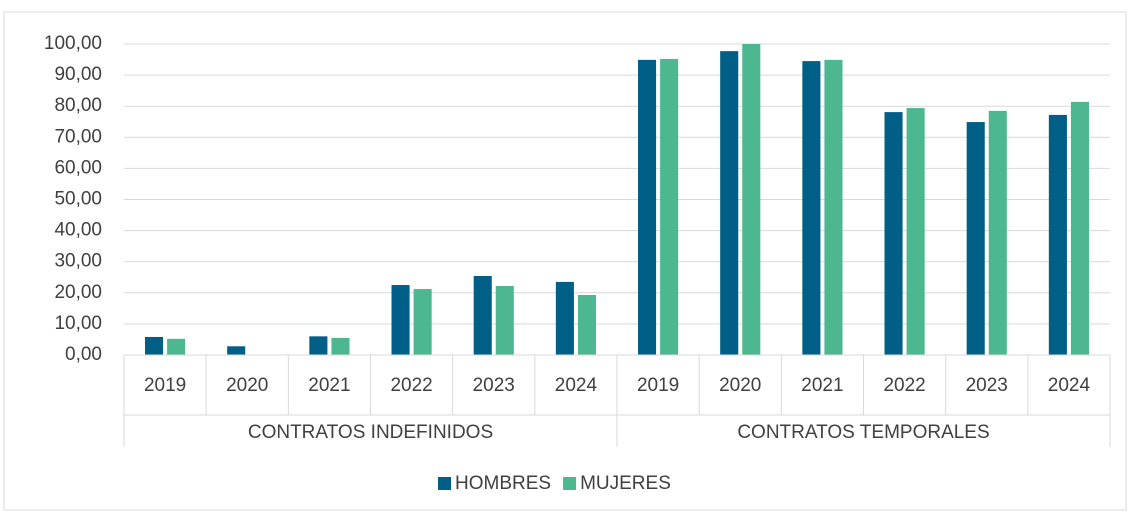 This screenshot has height=514, width=1130. I want to click on y-tick-label: 100,00, so click(73, 43).